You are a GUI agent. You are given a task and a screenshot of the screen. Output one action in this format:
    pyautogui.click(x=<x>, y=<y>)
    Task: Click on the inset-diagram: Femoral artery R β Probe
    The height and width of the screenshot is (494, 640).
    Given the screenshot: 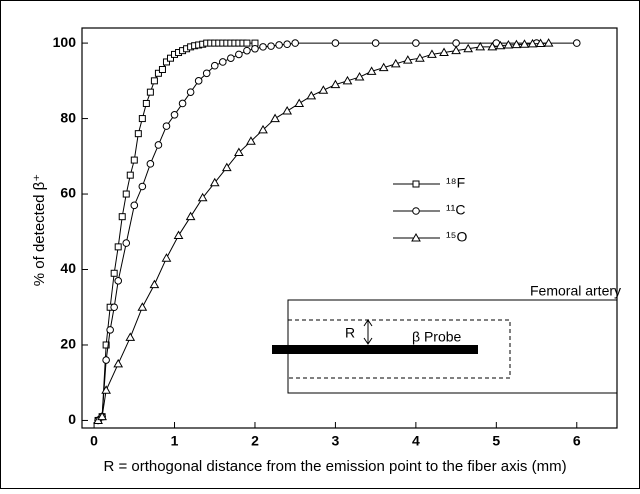 What is the action you would take?
    pyautogui.click(x=446, y=338)
    